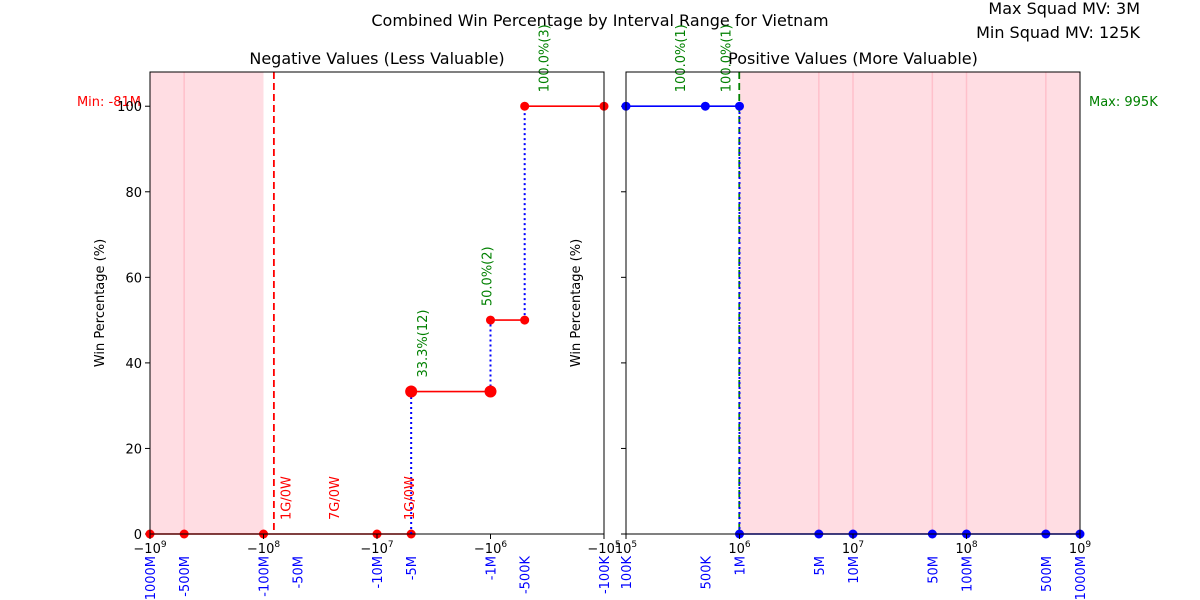  What do you see at coordinates (1081, 578) in the screenshot?
I see `interval-label: 1000M` at bounding box center [1081, 578].